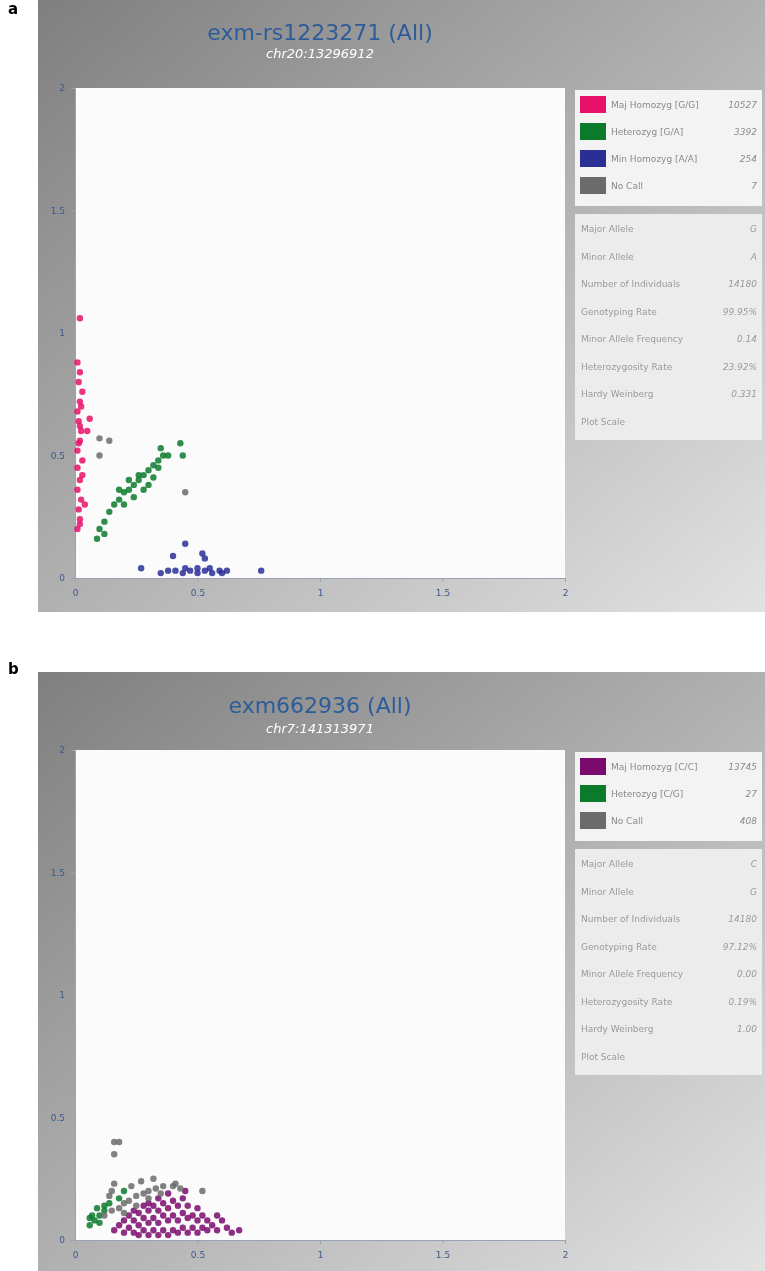 The height and width of the screenshot is (1271, 765). Describe the element at coordinates (748, 159) in the screenshot. I see `text: 254` at that location.